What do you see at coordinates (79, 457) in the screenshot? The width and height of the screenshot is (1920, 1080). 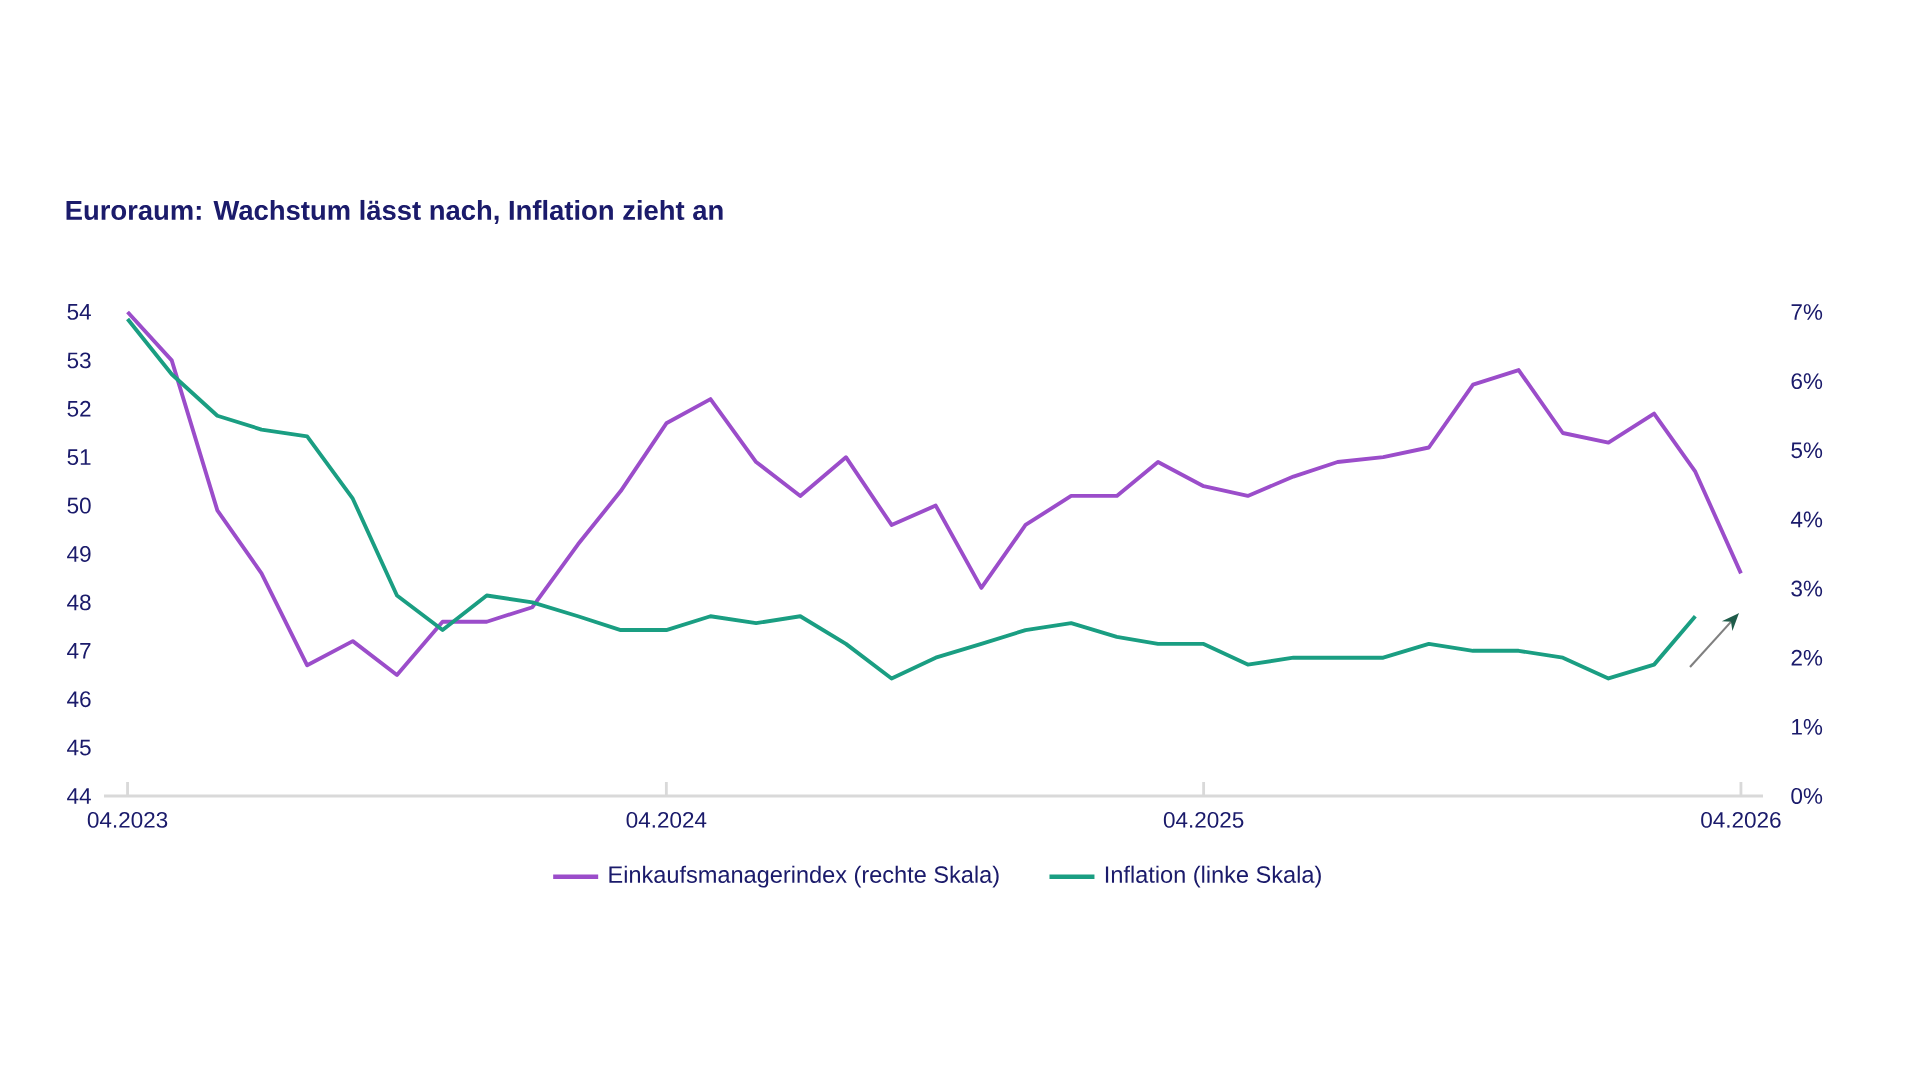 I see `y-tick-label: 51` at bounding box center [79, 457].